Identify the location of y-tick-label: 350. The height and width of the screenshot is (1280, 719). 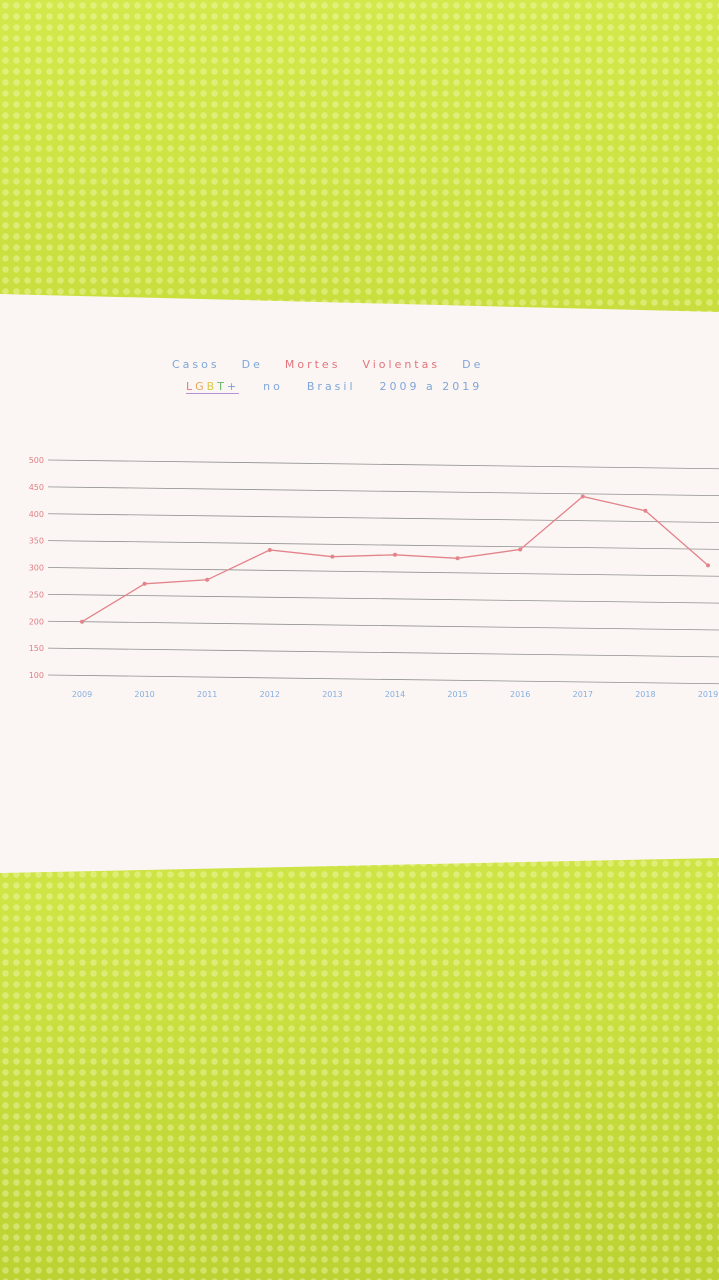
(36, 541).